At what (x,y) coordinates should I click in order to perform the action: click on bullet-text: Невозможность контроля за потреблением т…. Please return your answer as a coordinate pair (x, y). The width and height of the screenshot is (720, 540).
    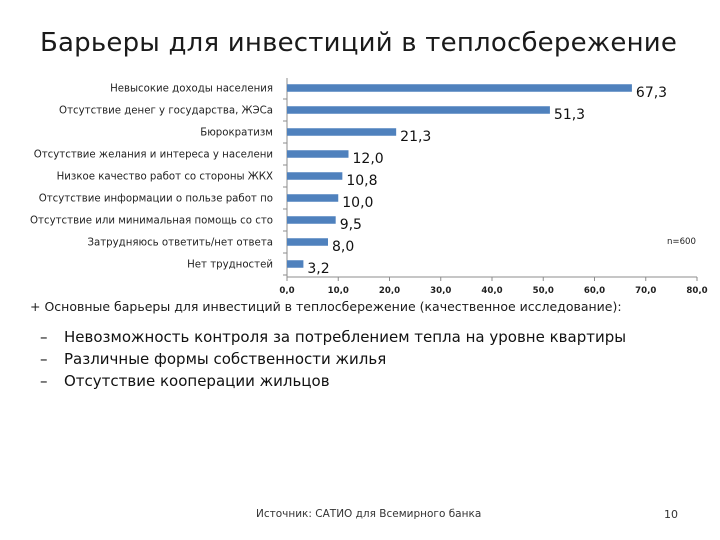
    Looking at the image, I should click on (345, 337).